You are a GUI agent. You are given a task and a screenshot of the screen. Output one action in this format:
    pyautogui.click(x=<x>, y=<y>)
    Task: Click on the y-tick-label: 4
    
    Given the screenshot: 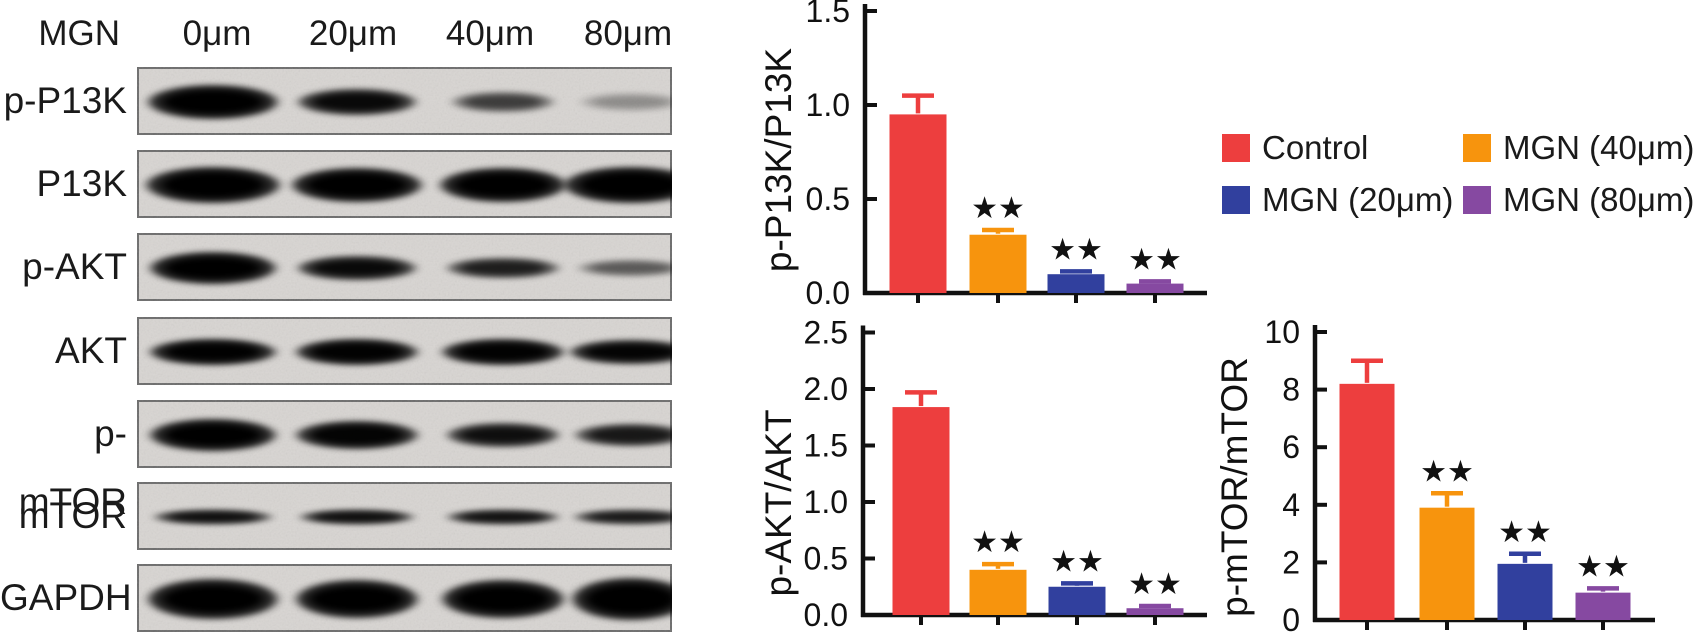 What is the action you would take?
    pyautogui.click(x=1291, y=505)
    